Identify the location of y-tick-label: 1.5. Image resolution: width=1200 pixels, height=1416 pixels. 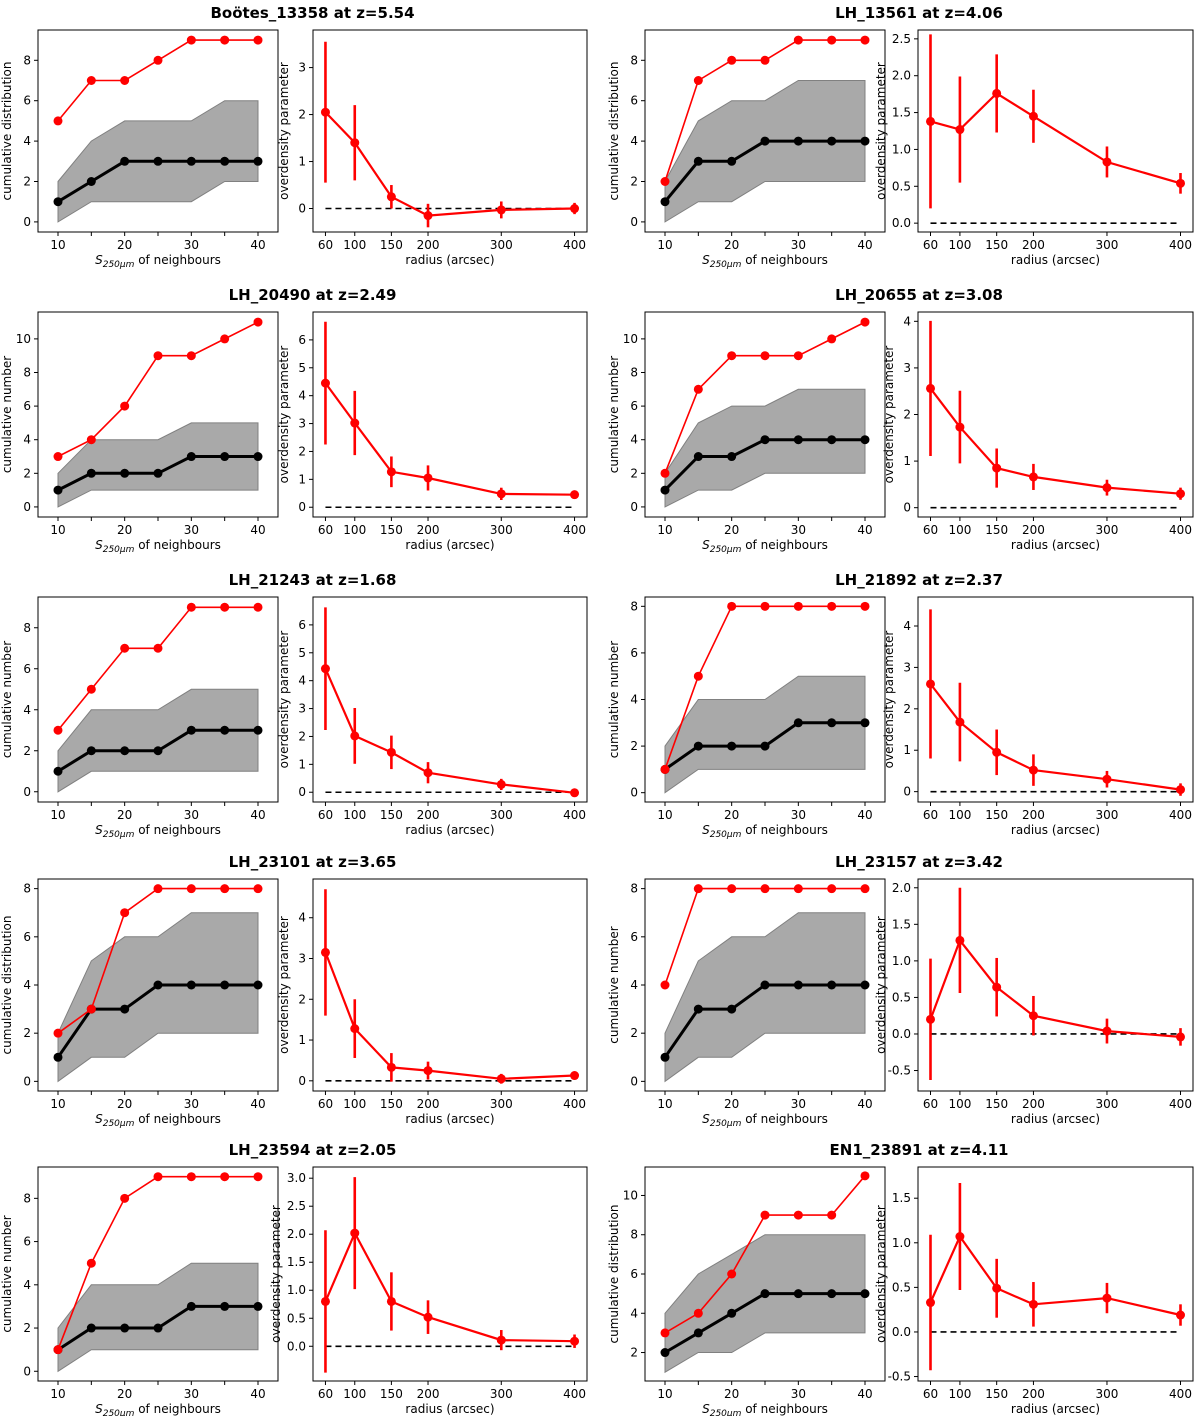
(901, 924).